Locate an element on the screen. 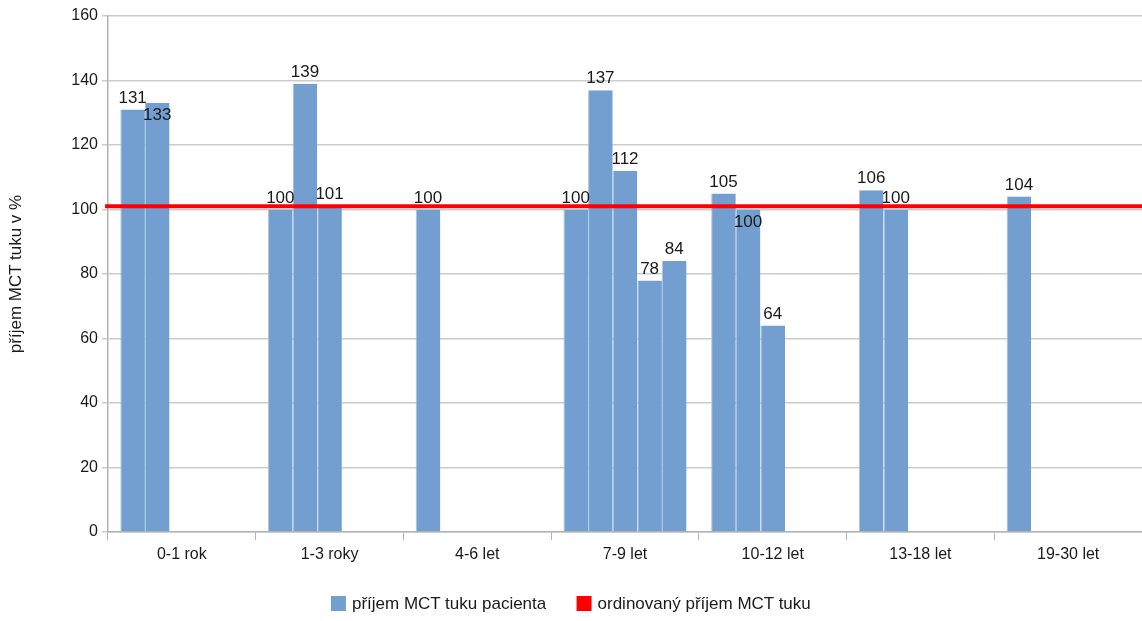 The height and width of the screenshot is (621, 1142). y-tick-label: 40 is located at coordinates (89, 402).